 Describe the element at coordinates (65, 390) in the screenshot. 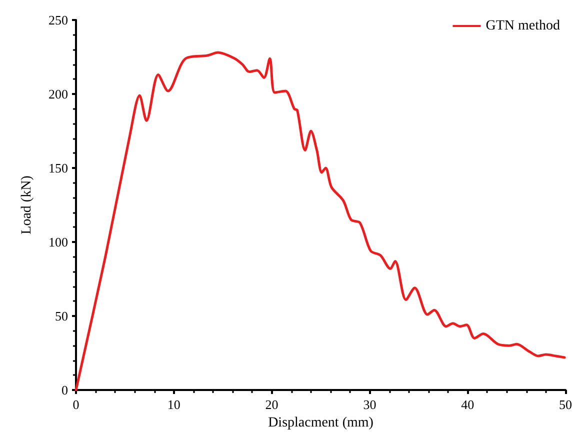

I see `y-tick-label: 0` at that location.